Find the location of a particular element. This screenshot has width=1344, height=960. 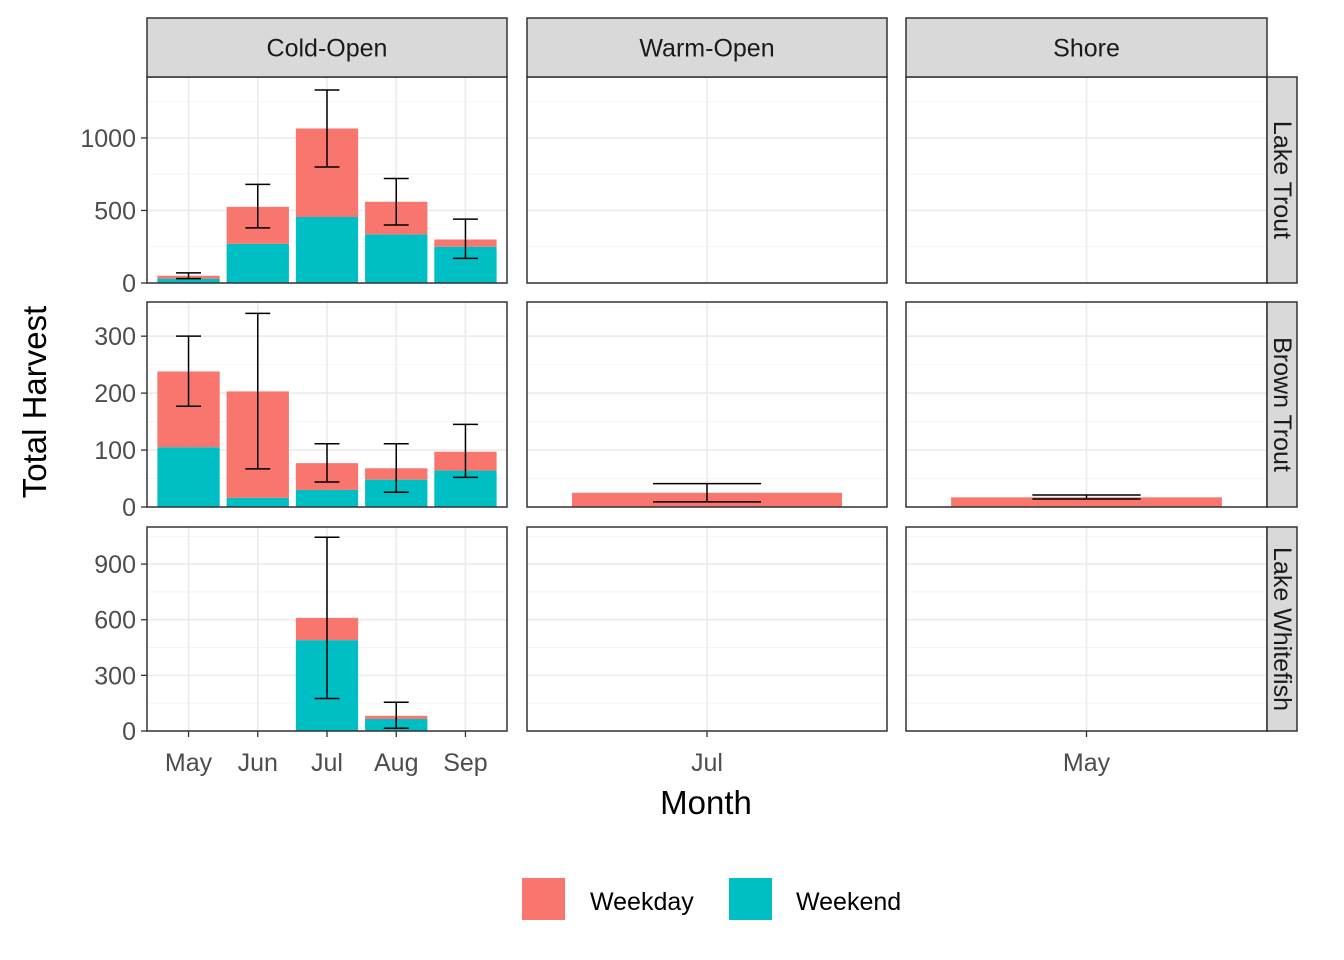

panel-warm-open-brown-trout is located at coordinates (707, 404).